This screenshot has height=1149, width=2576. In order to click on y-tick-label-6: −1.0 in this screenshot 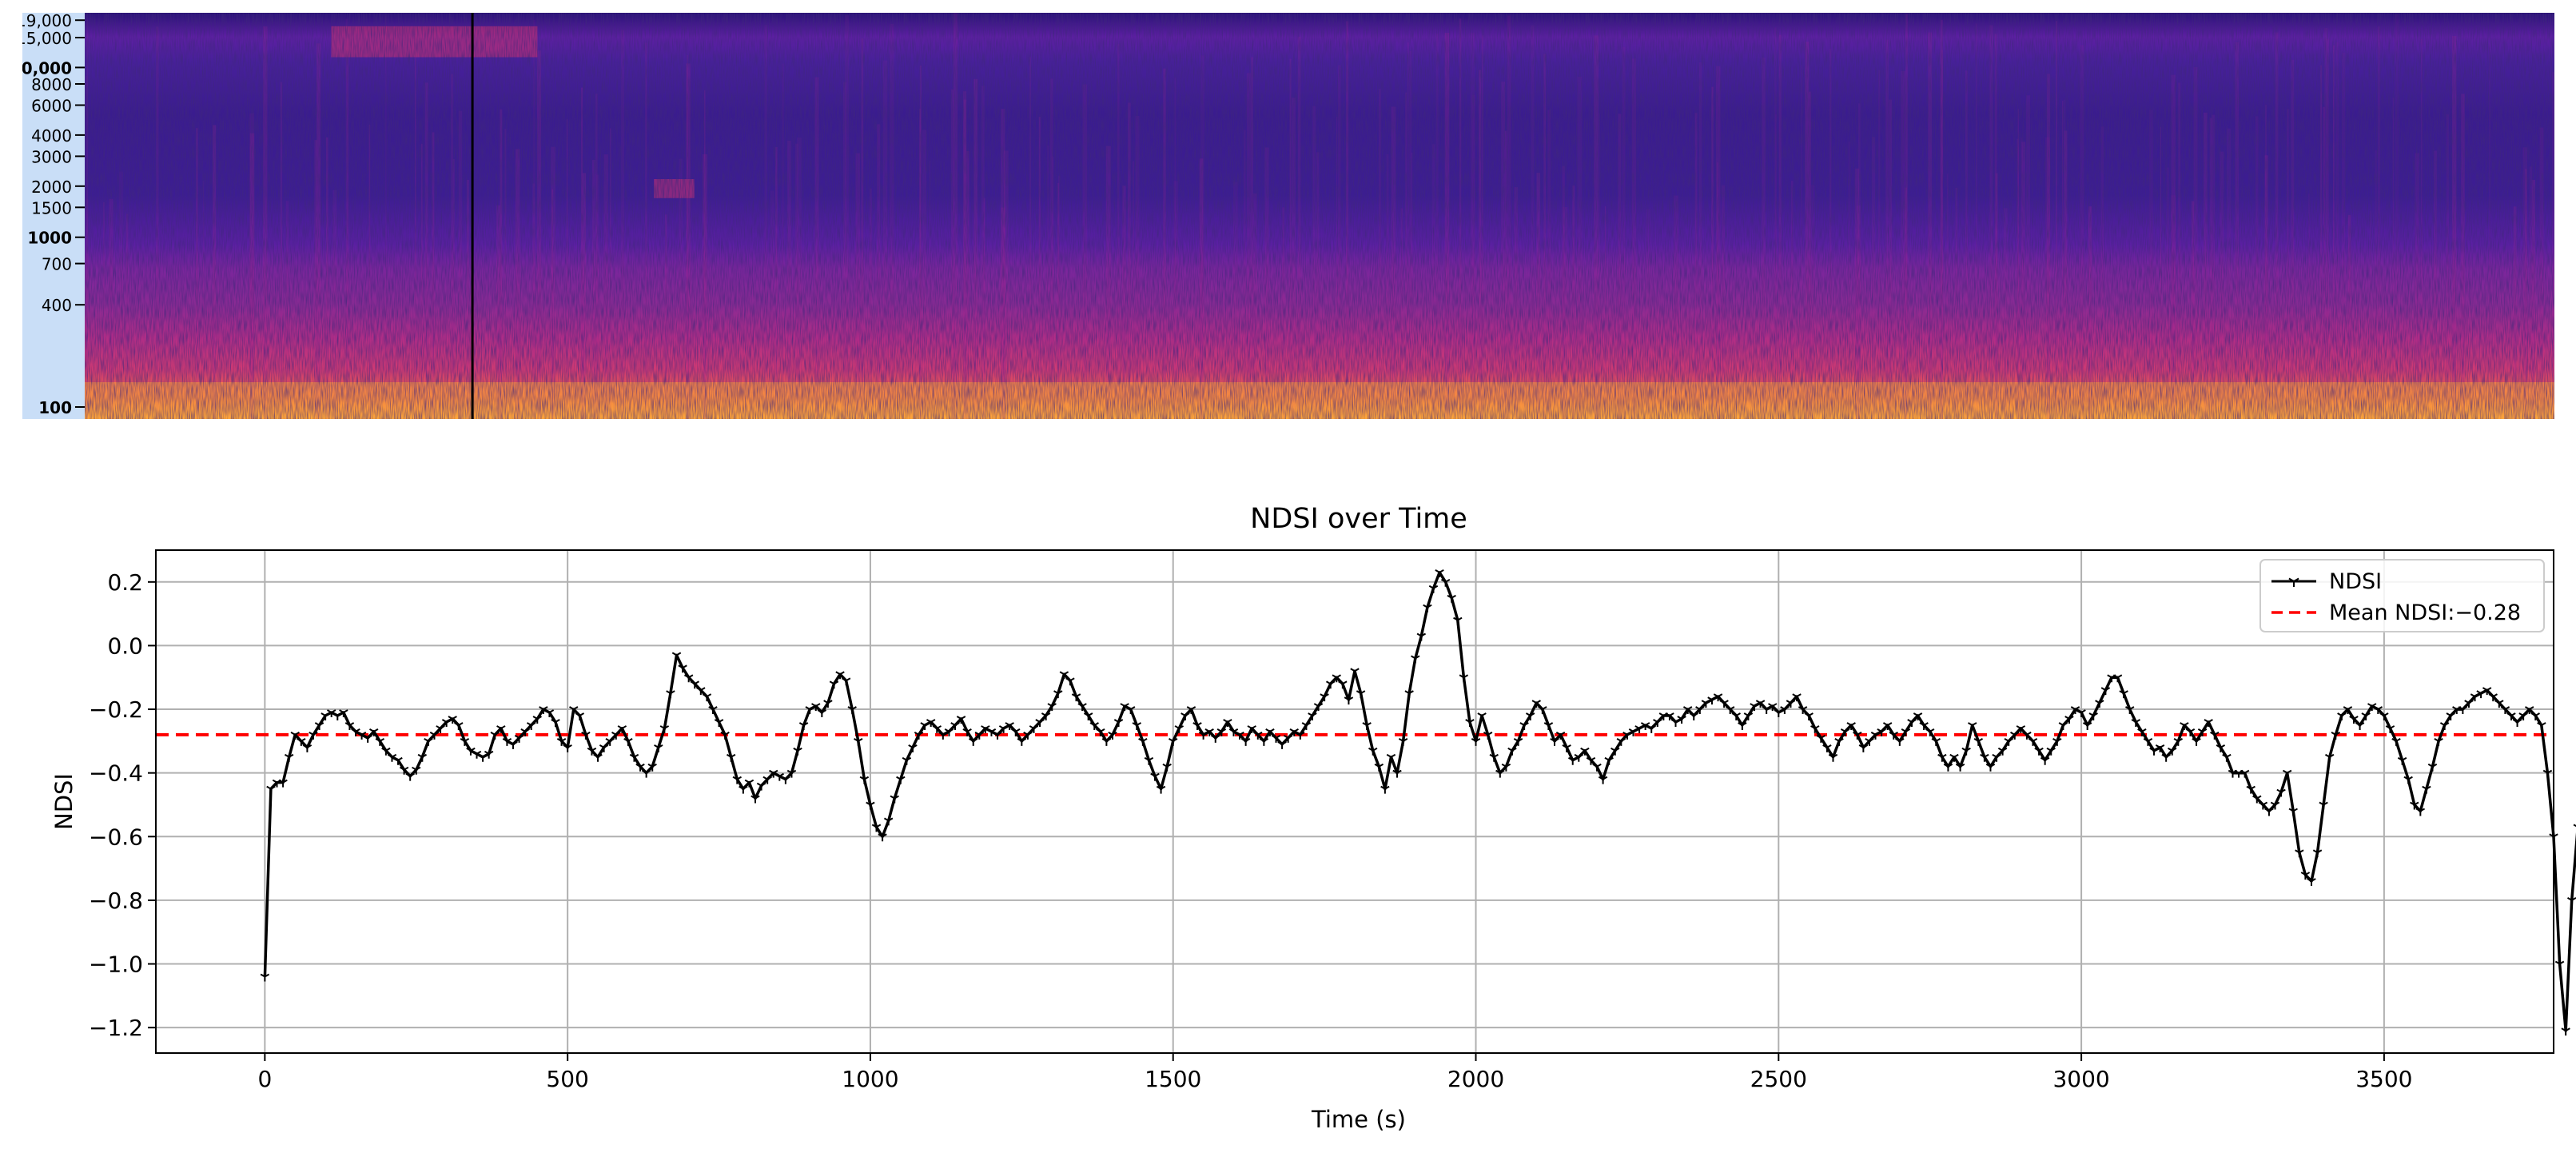, I will do `click(116, 965)`.